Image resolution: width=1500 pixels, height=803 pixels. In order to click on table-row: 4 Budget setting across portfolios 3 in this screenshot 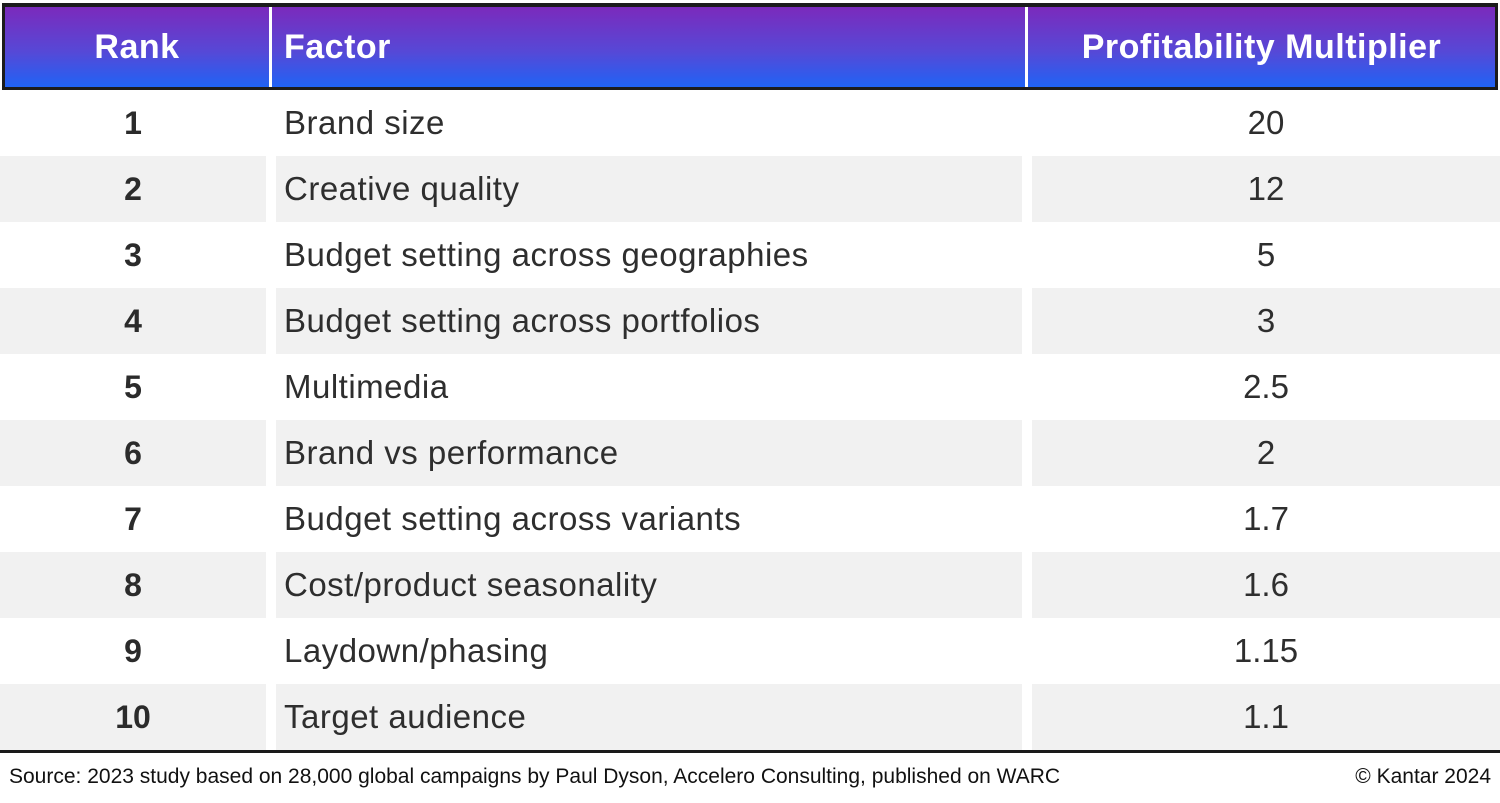, I will do `click(750, 321)`.